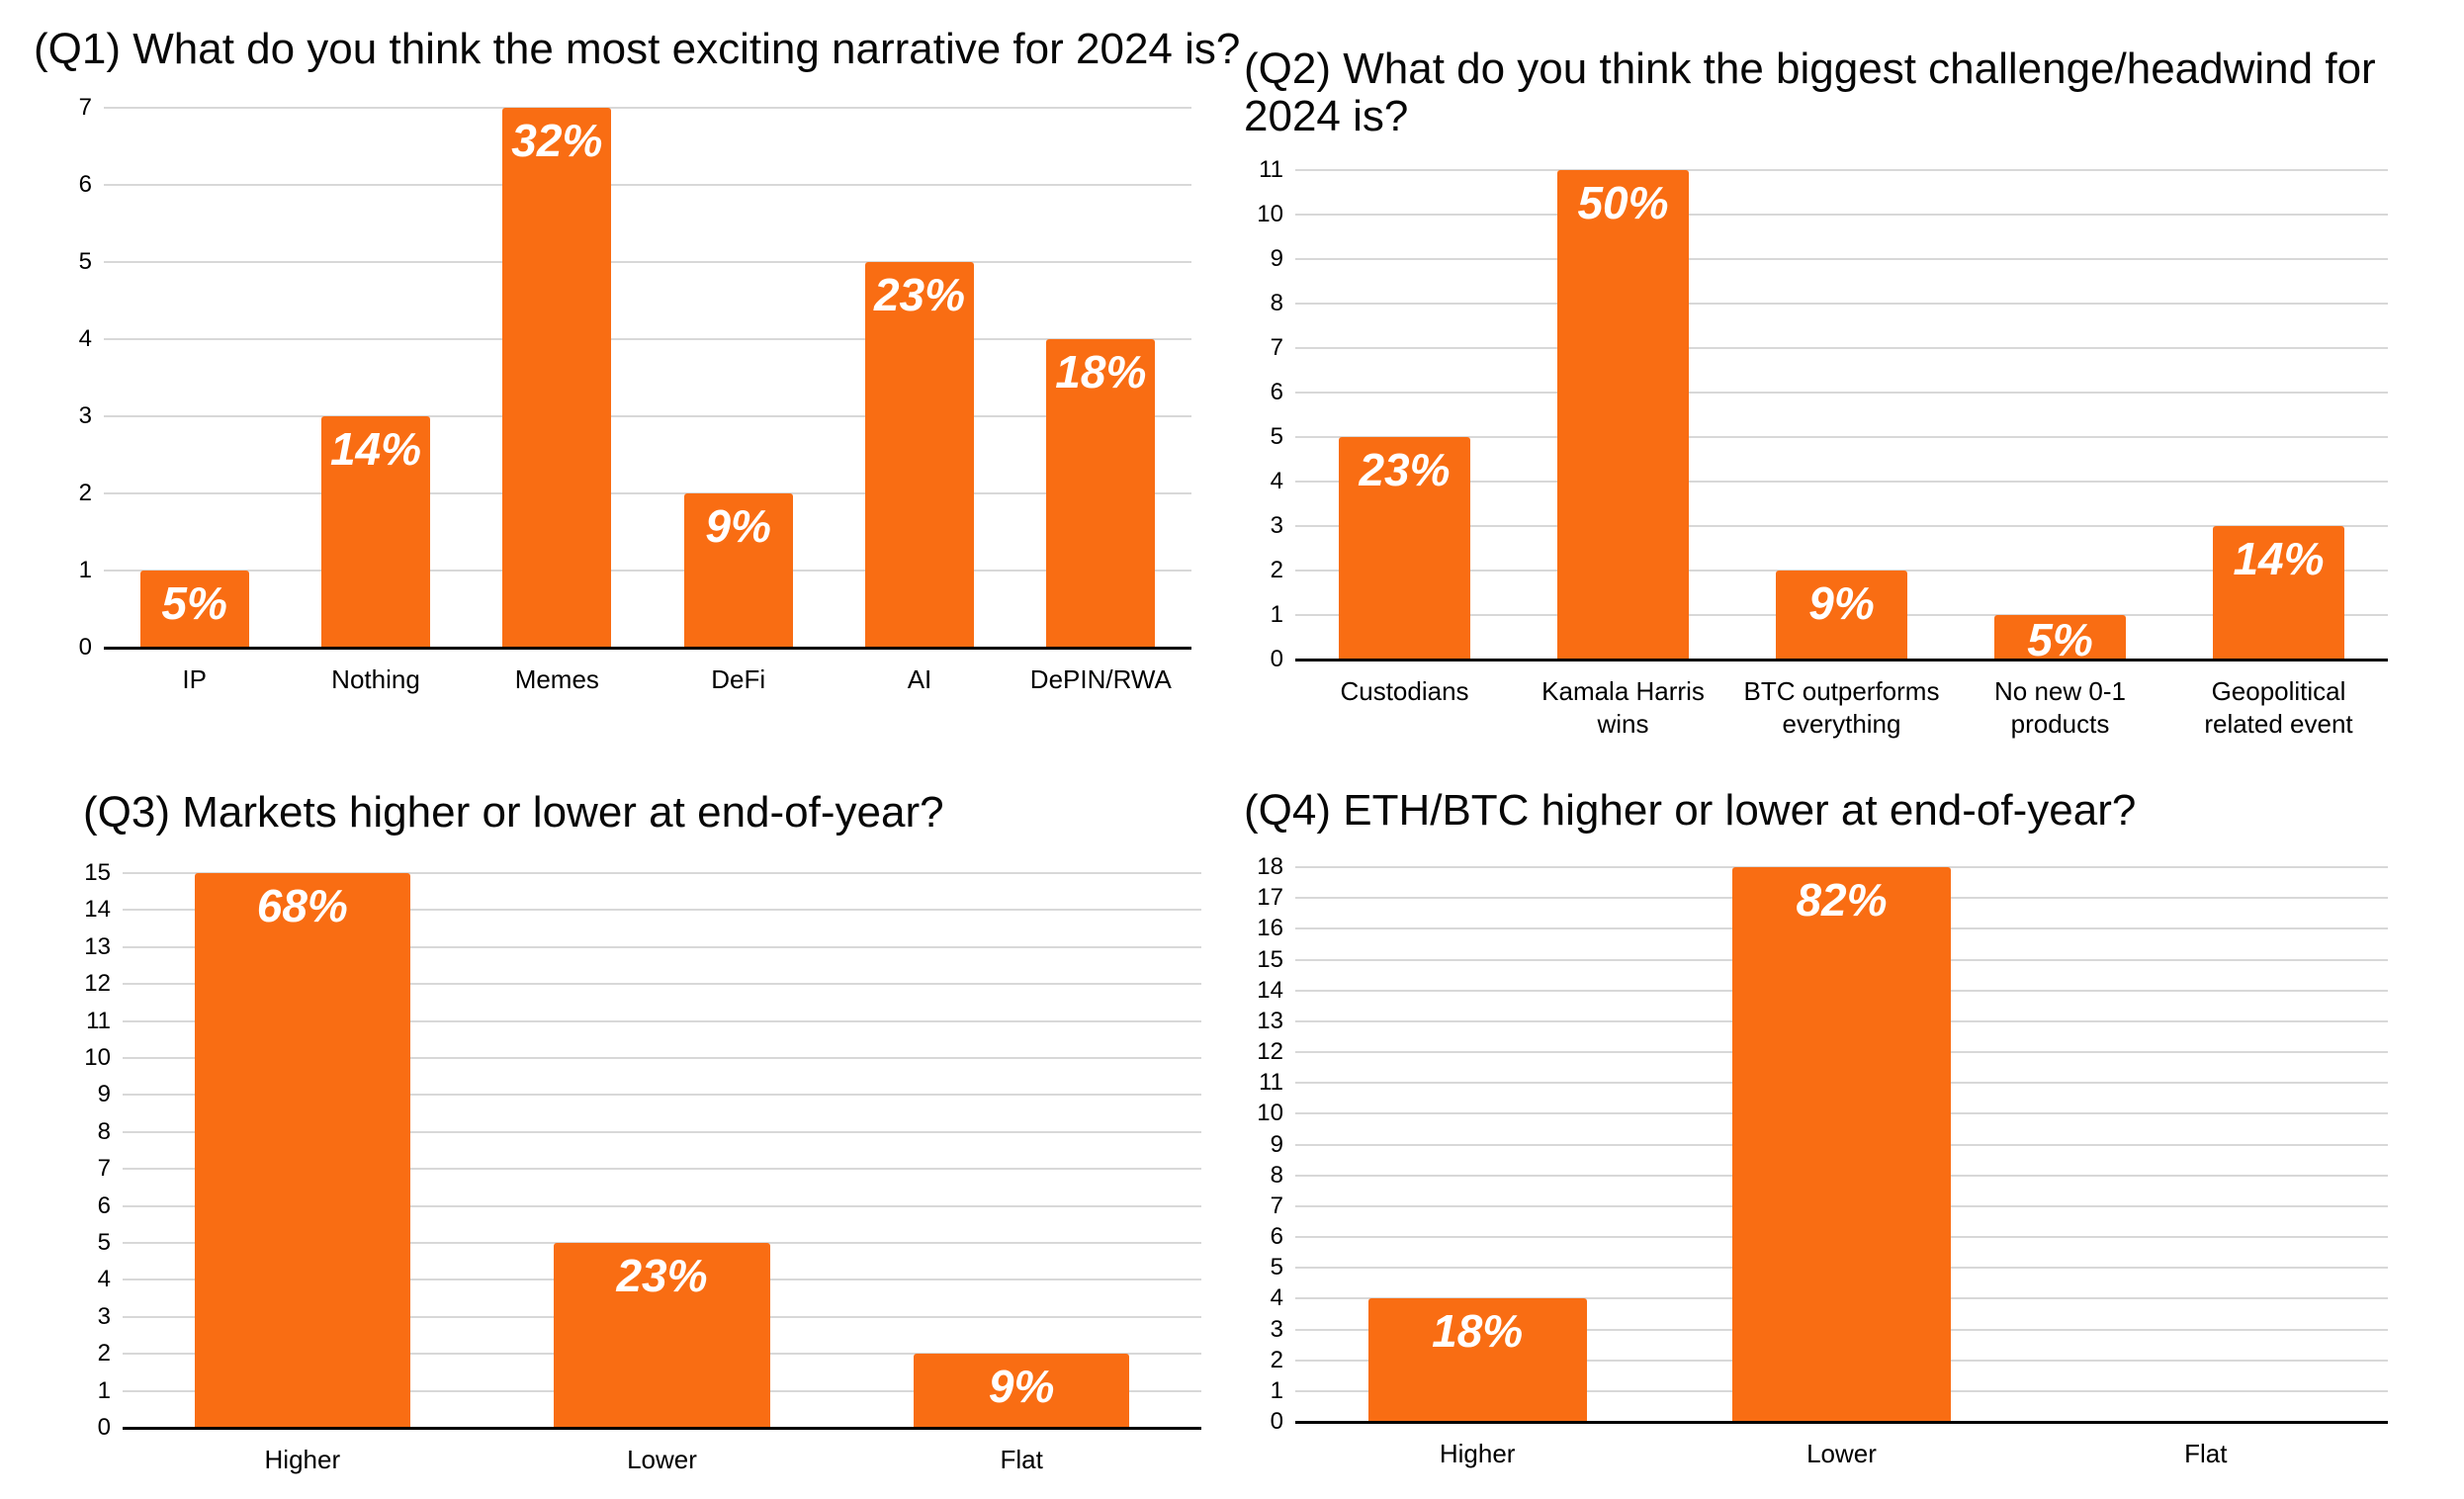  What do you see at coordinates (1842, 900) in the screenshot?
I see `bar-value-label: 82%` at bounding box center [1842, 900].